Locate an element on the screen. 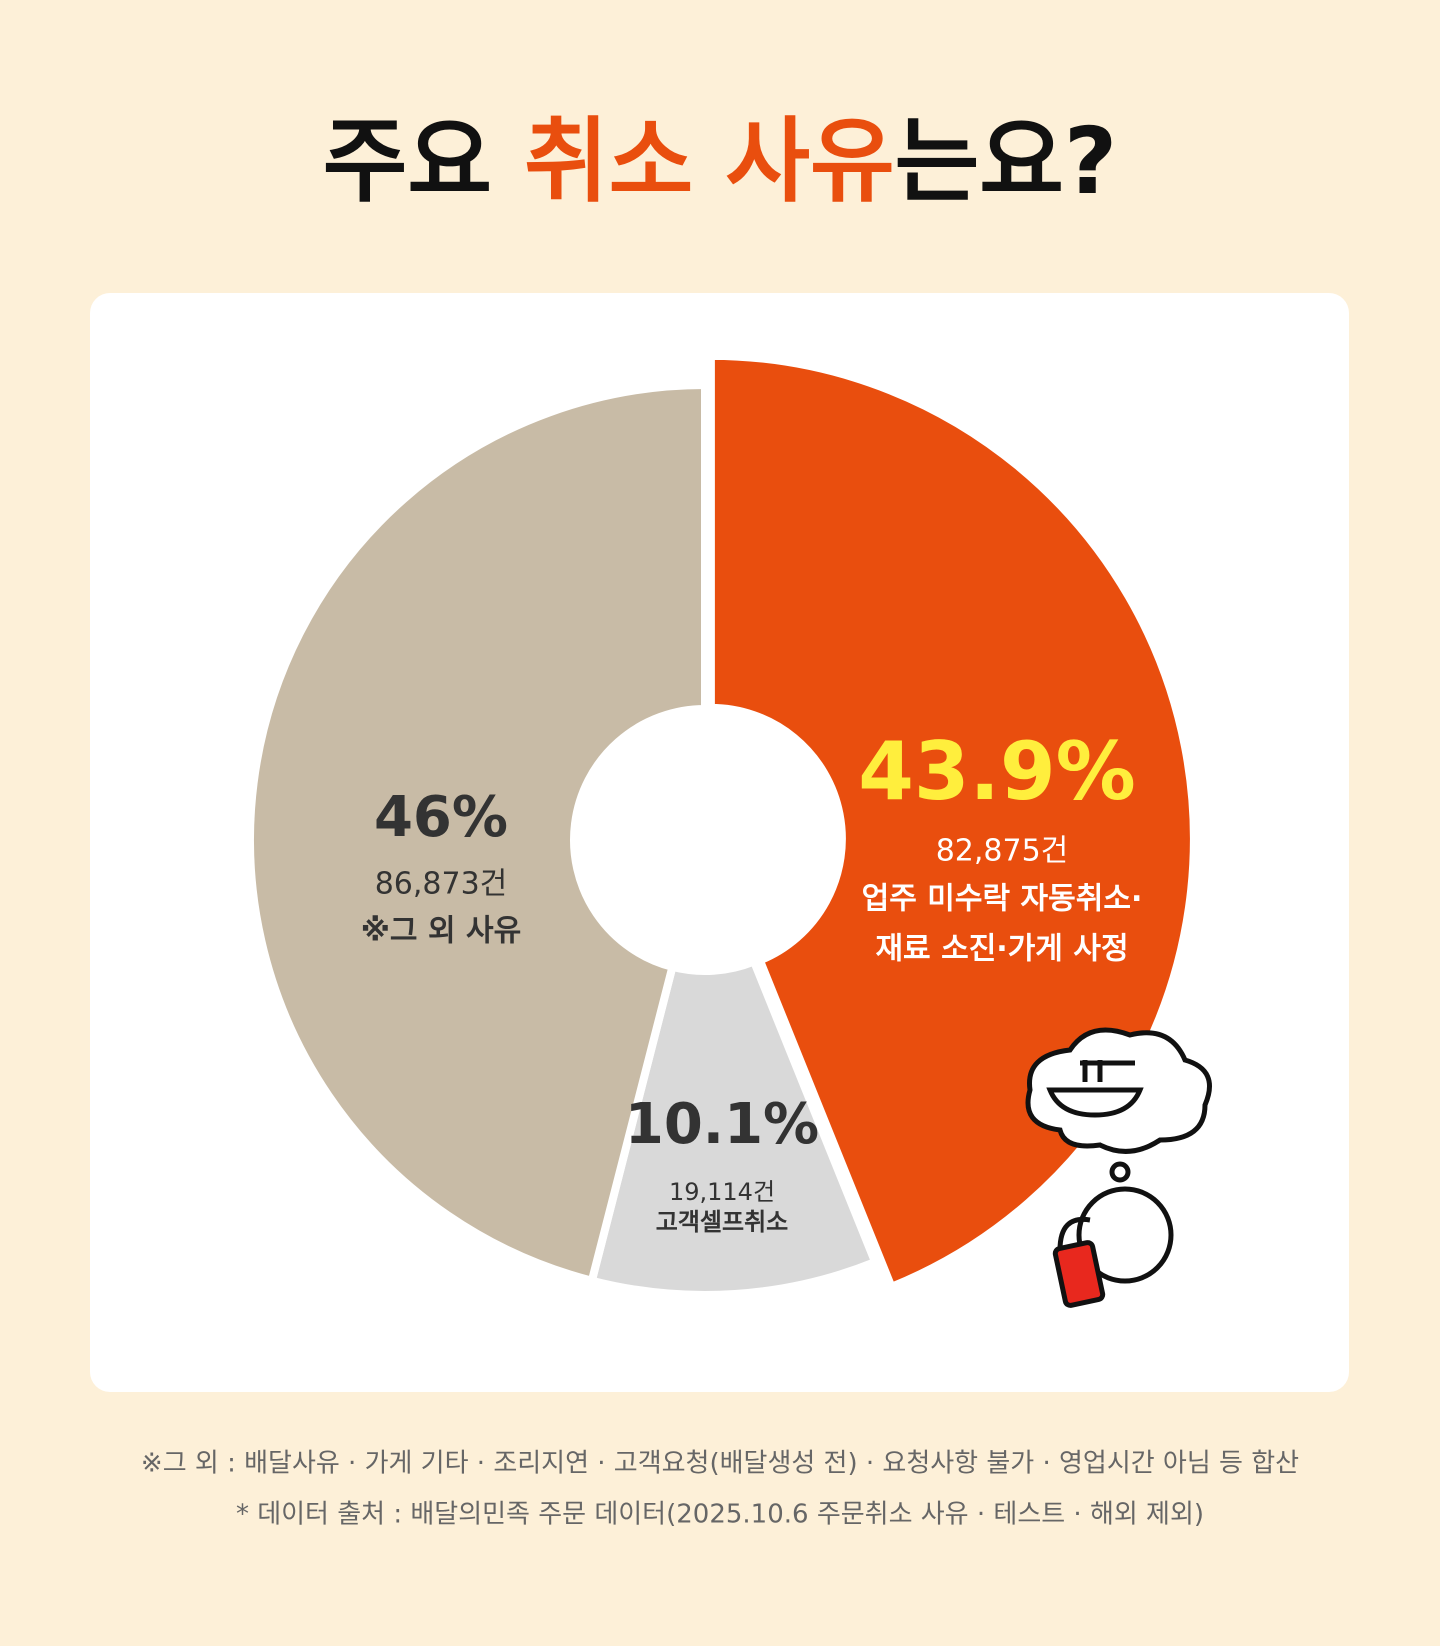 The height and width of the screenshot is (1646, 1440). donut-slice is located at coordinates (733, 1127).